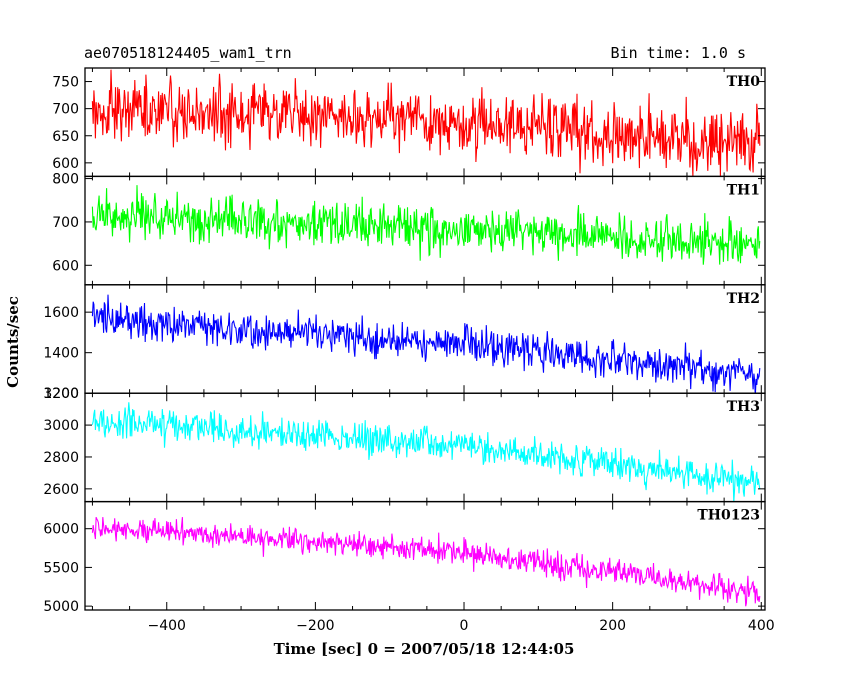  What do you see at coordinates (744, 82) in the screenshot?
I see `panel-label: TH0` at bounding box center [744, 82].